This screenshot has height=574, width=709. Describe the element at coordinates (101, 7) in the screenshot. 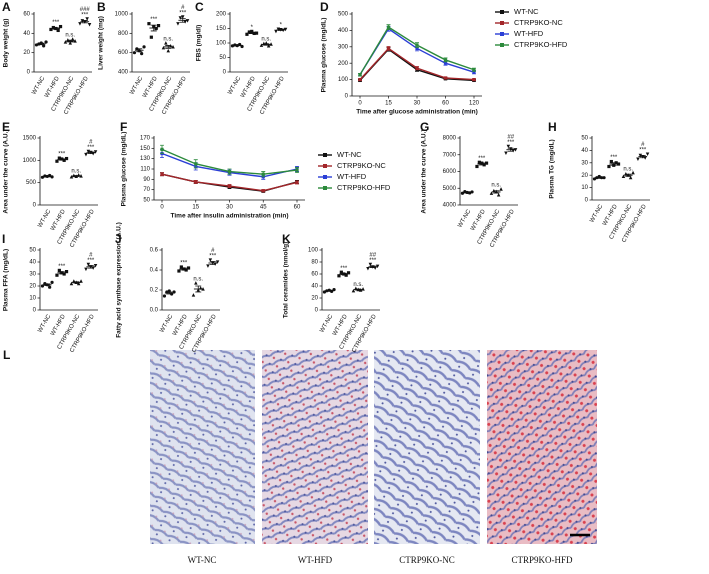

I see `panel-letter: B` at that location.